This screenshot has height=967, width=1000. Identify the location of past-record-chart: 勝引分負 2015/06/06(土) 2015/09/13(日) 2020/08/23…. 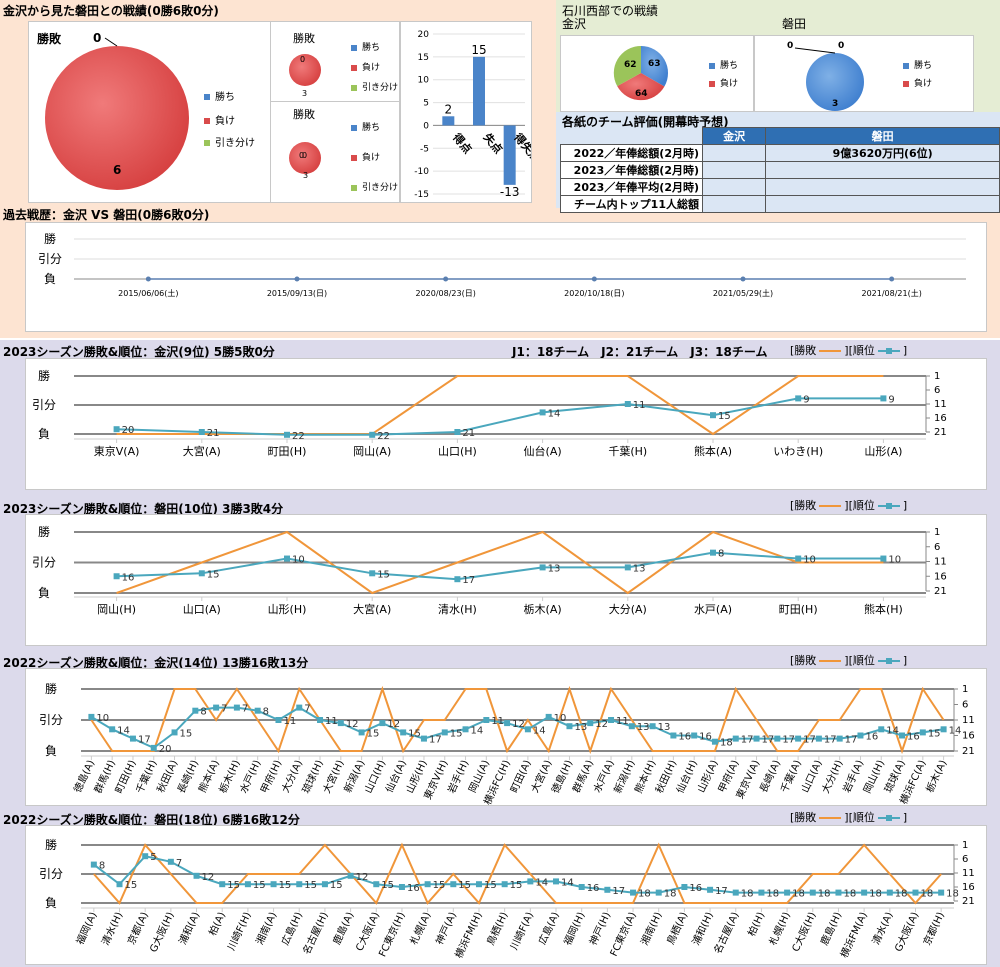
(506, 277).